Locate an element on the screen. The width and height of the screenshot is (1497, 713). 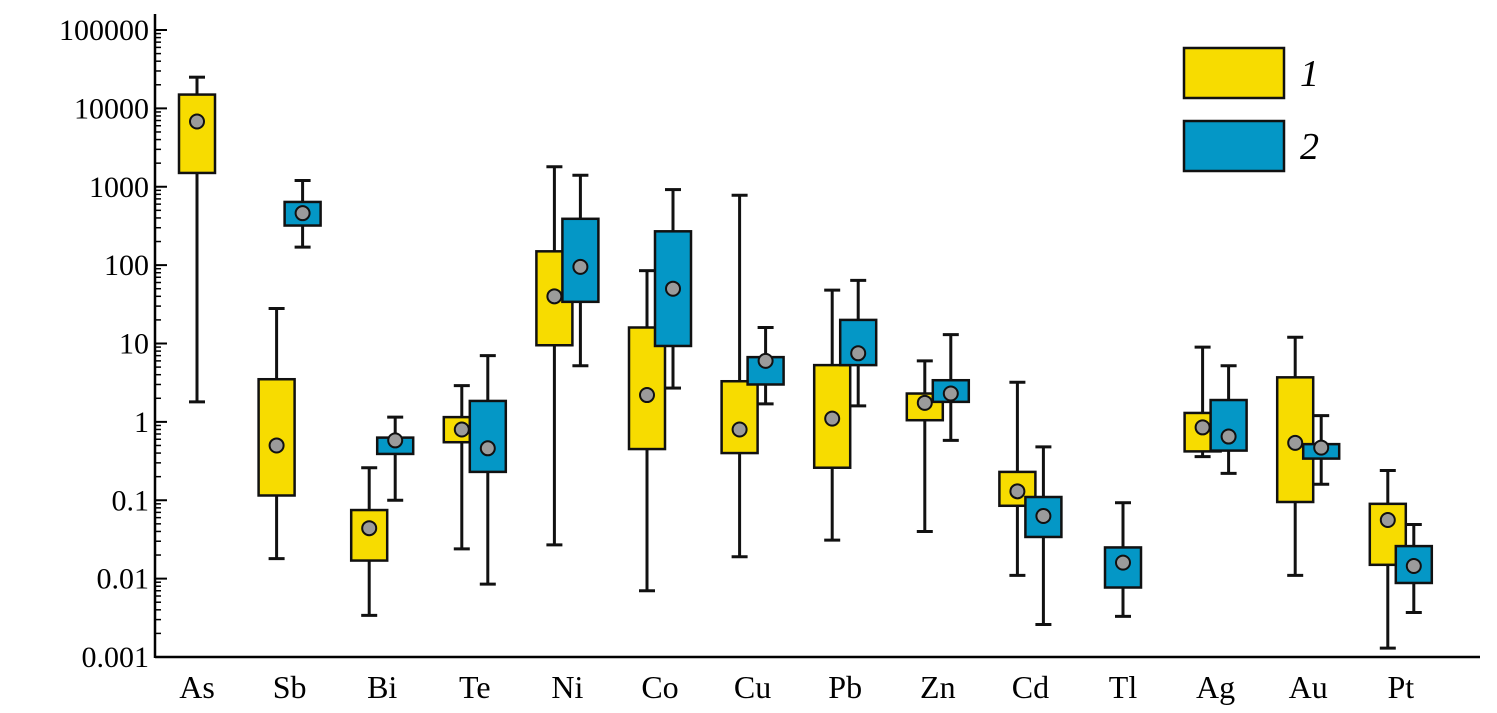
y-tick-label: 0.1 is located at coordinates (131, 500).